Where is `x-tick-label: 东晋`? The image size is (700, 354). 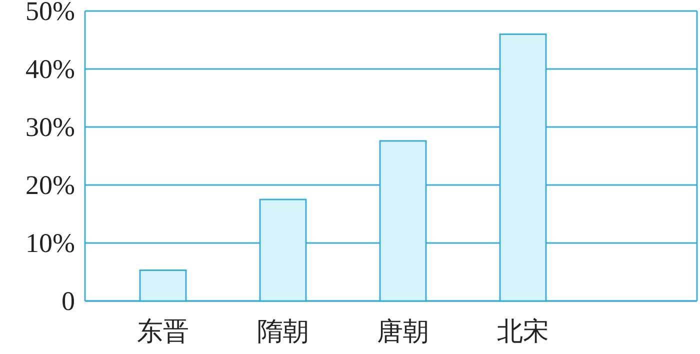 x-tick-label: 东晋 is located at coordinates (163, 332).